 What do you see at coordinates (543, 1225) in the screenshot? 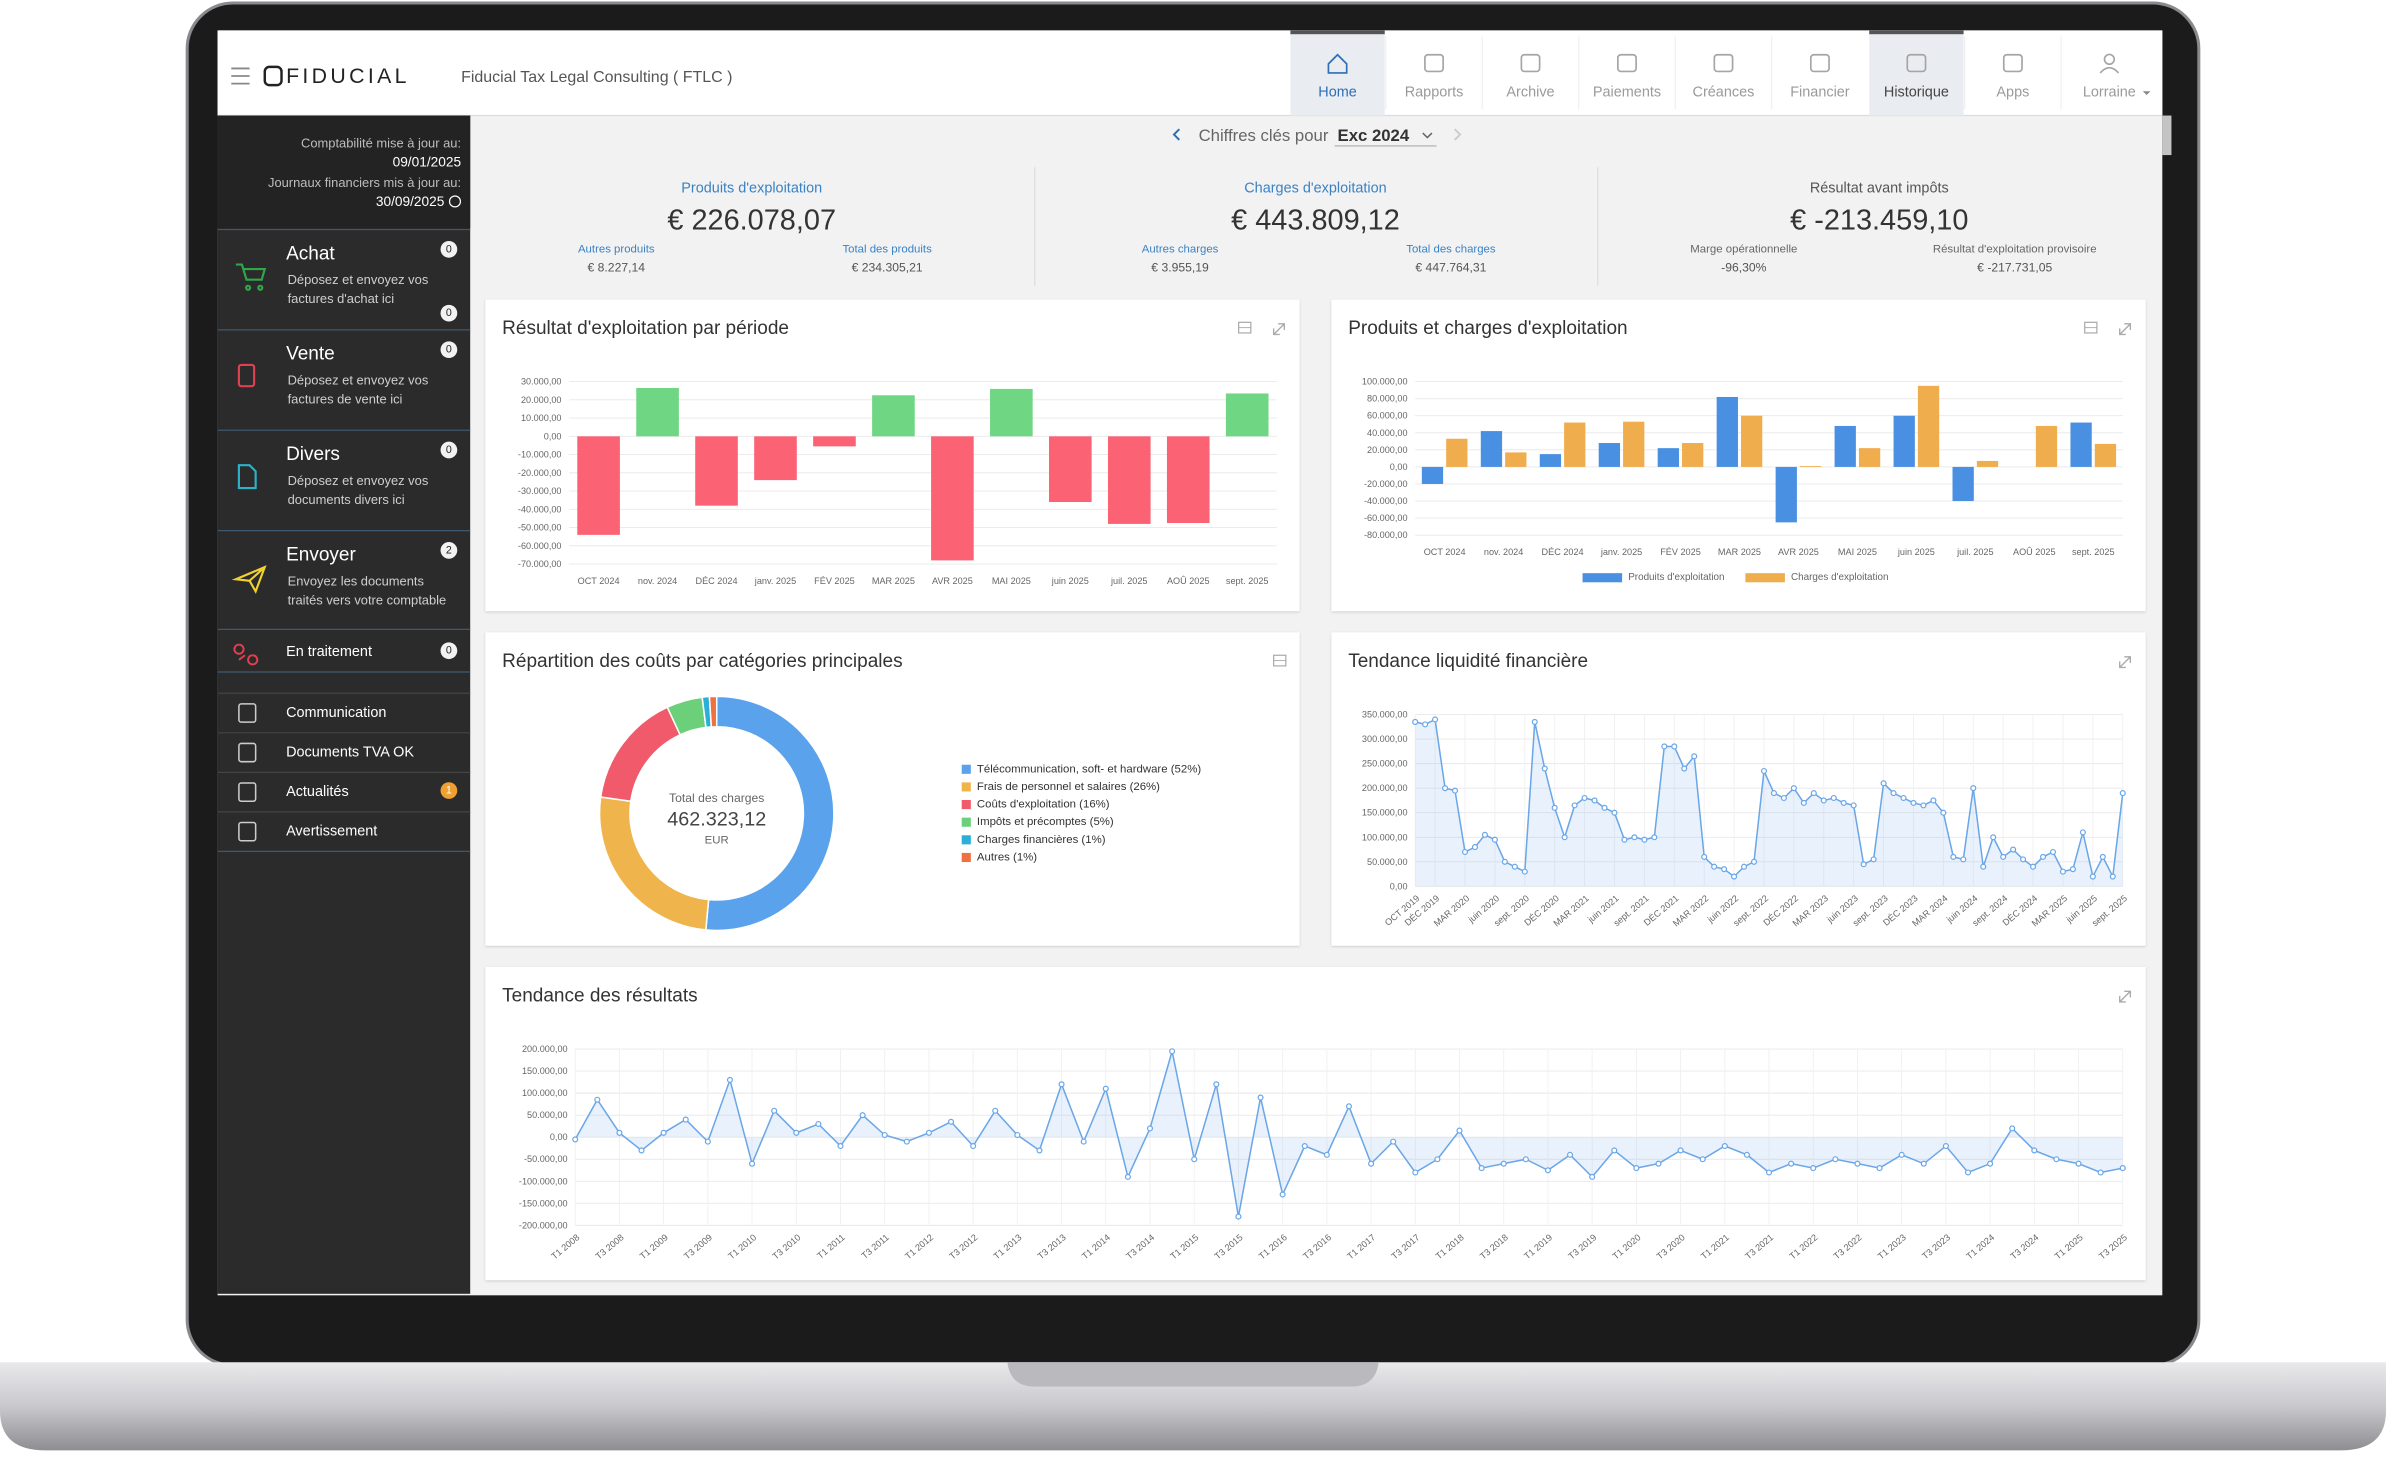
I see `y-tick-label: -200.000,00` at bounding box center [543, 1225].